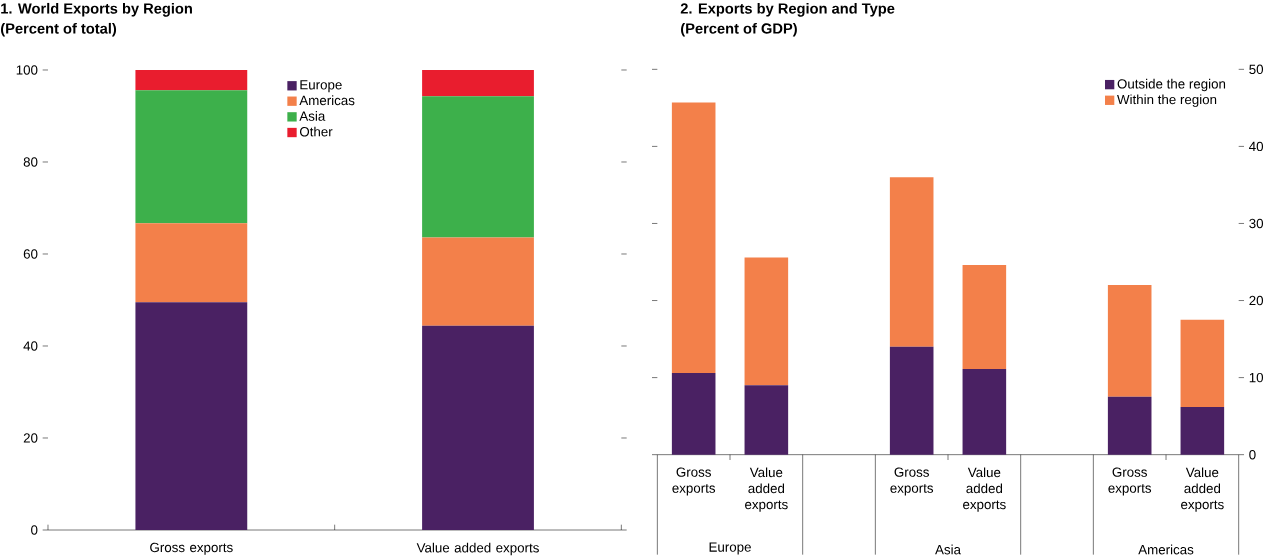 The height and width of the screenshot is (560, 1276). What do you see at coordinates (787, 9) in the screenshot?
I see `chart-title: 2. Exports by Region and Type` at bounding box center [787, 9].